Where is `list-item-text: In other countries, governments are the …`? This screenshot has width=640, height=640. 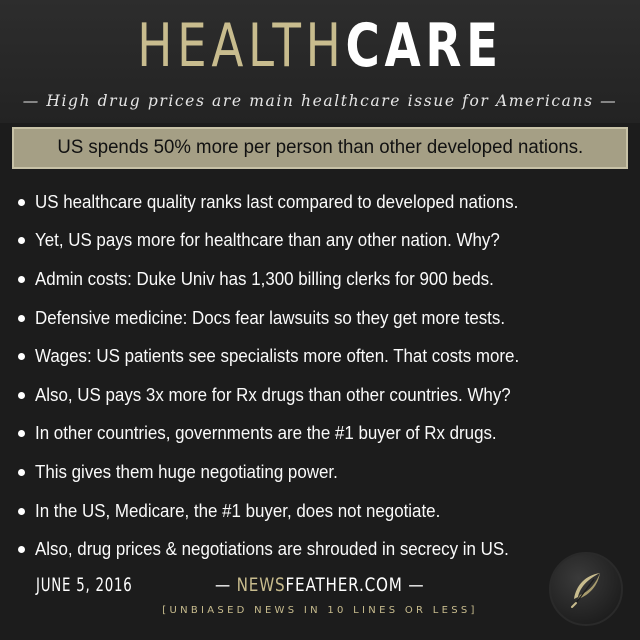 list-item-text: In other countries, governments are the … is located at coordinates (266, 433).